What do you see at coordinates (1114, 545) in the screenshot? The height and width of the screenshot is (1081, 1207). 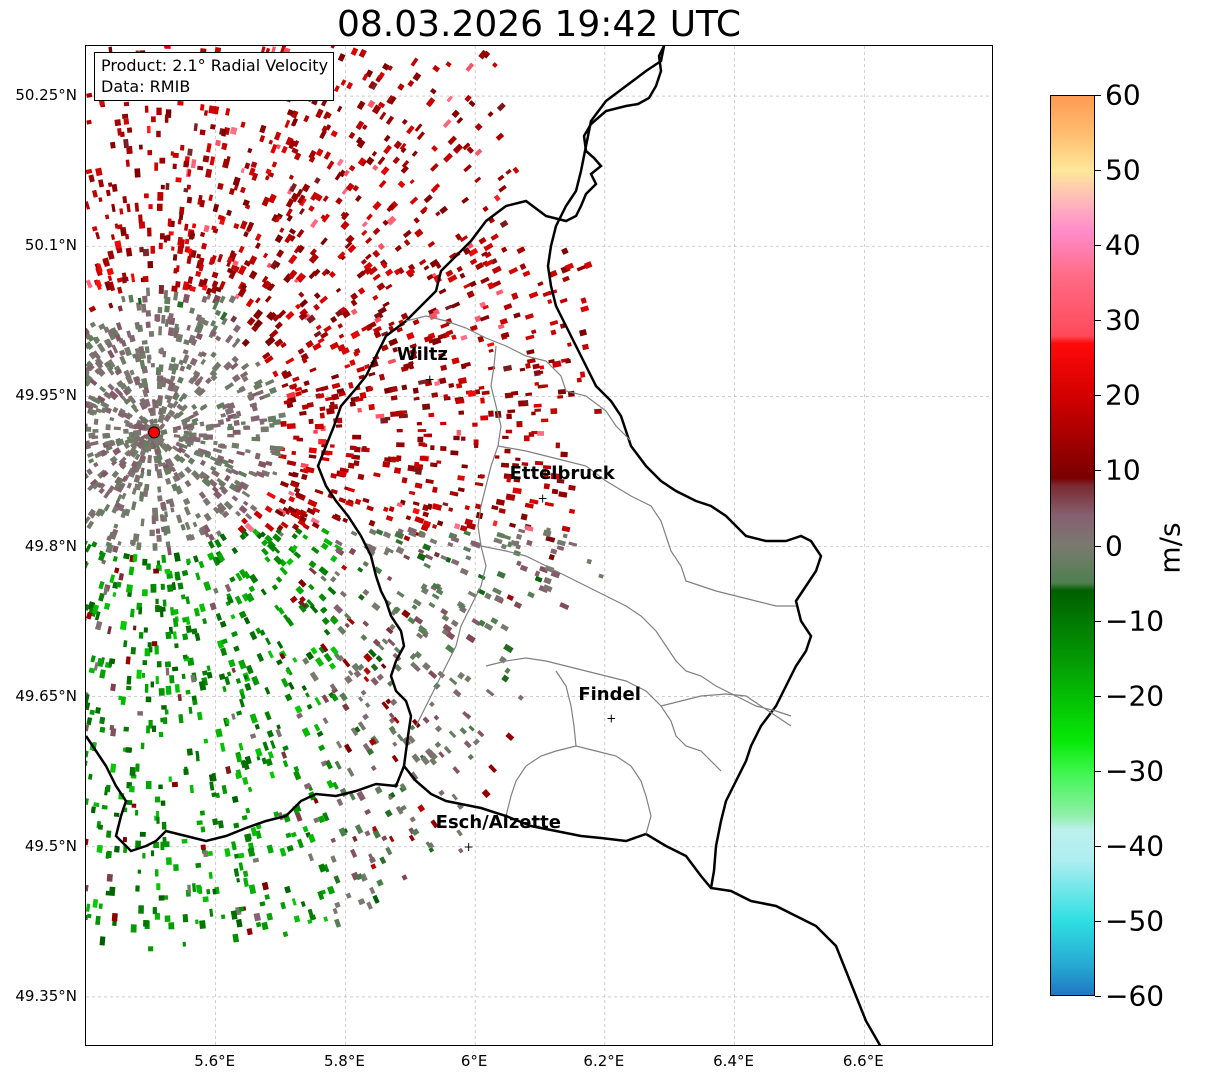 I see `colorbar-tick-label: 0` at bounding box center [1114, 545].